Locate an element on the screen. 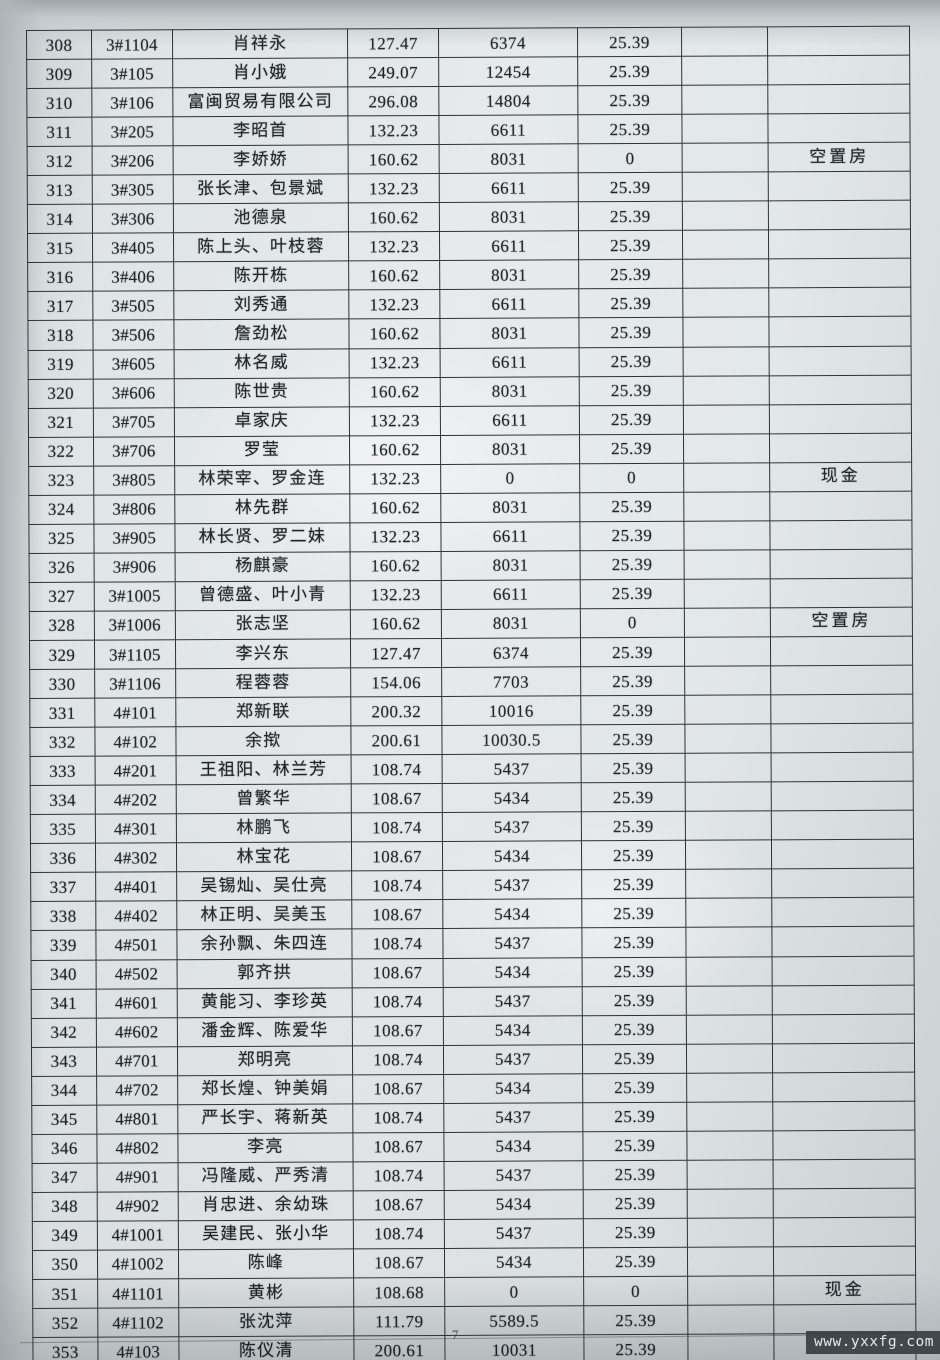 The image size is (940, 1360). cell-idx: 350 is located at coordinates (65, 1265).